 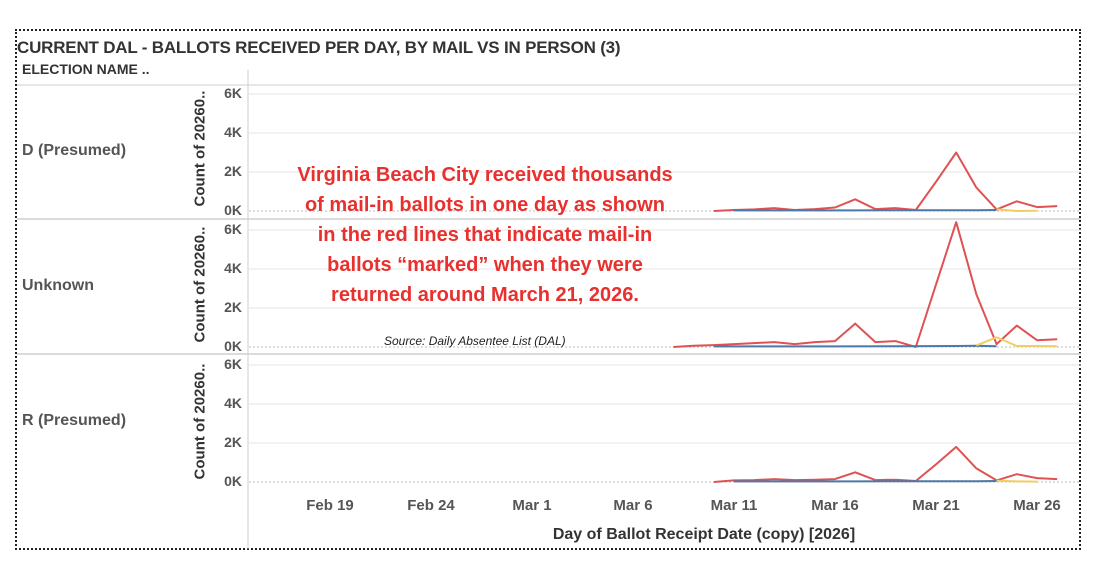 I want to click on x-tick-label: Mar 1, so click(x=532, y=505).